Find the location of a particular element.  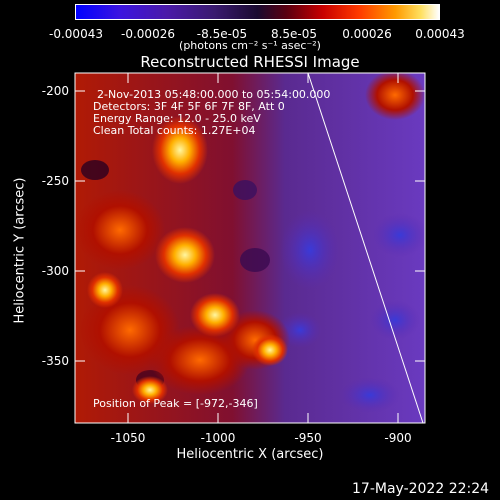

colorbar-units: (photons cm⁻² s⁻¹ asec⁻²) is located at coordinates (250, 45).